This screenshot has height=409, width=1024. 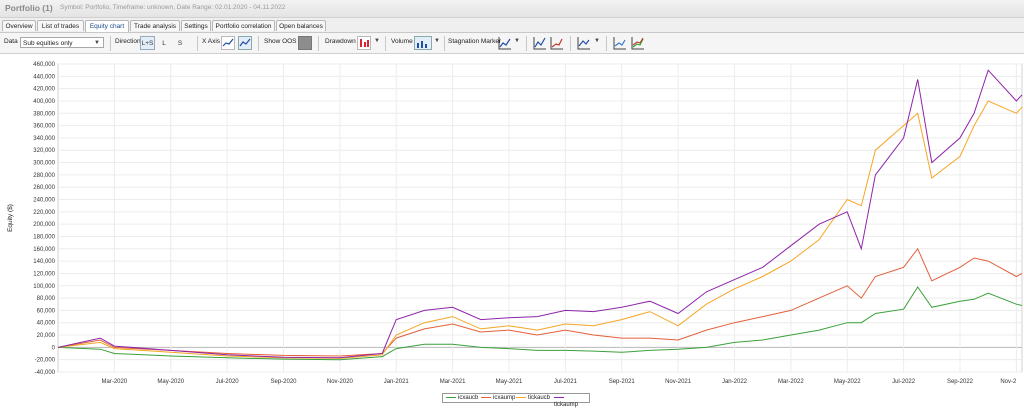 I want to click on window-title: Portfolio (1), so click(x=29, y=8).